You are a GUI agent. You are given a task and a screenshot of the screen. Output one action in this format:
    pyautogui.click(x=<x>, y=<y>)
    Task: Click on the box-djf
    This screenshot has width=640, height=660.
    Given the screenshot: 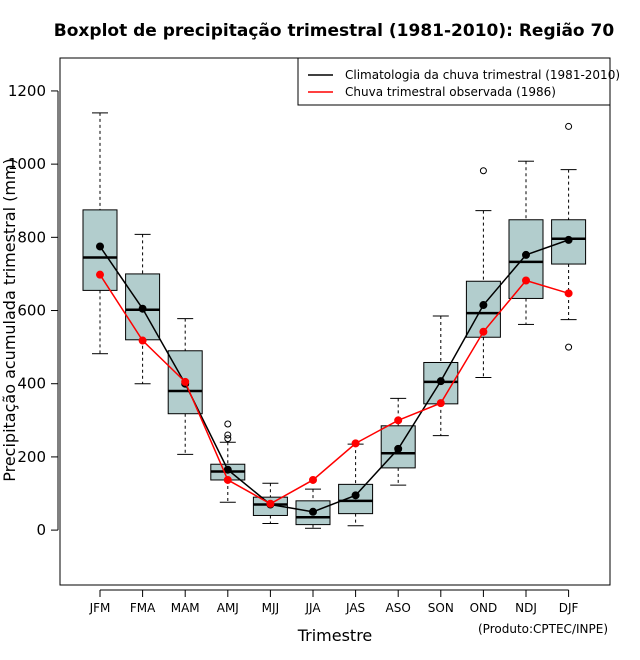 What is the action you would take?
    pyautogui.click(x=569, y=236)
    